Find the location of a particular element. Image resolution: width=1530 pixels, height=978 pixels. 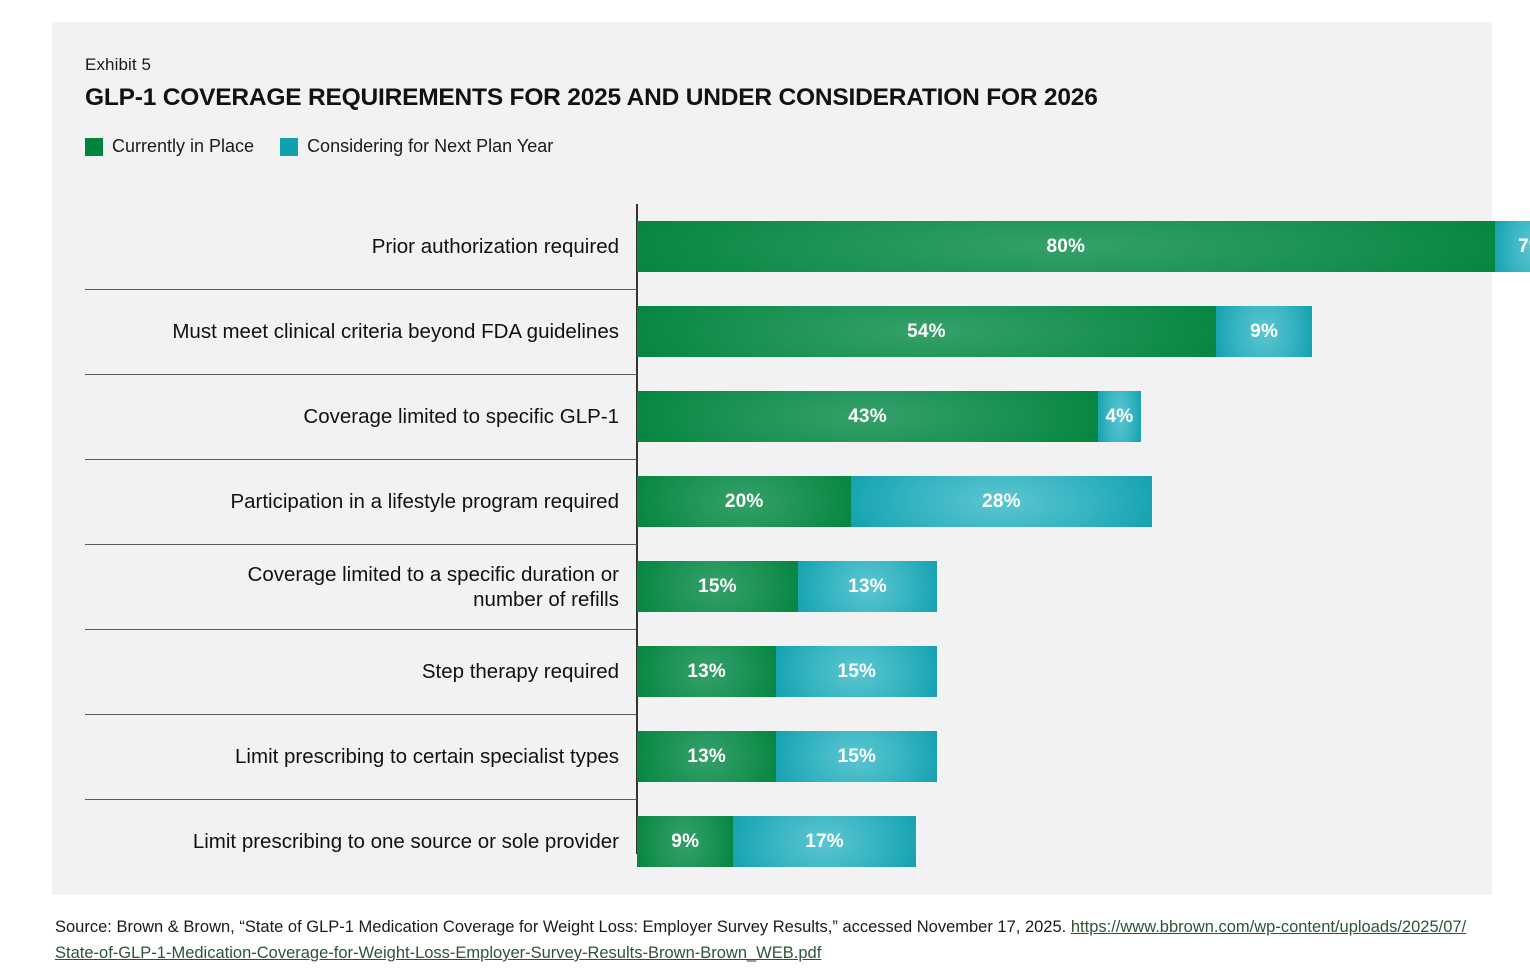

bar-row: Step therapy required 13% 15% is located at coordinates (780, 671).